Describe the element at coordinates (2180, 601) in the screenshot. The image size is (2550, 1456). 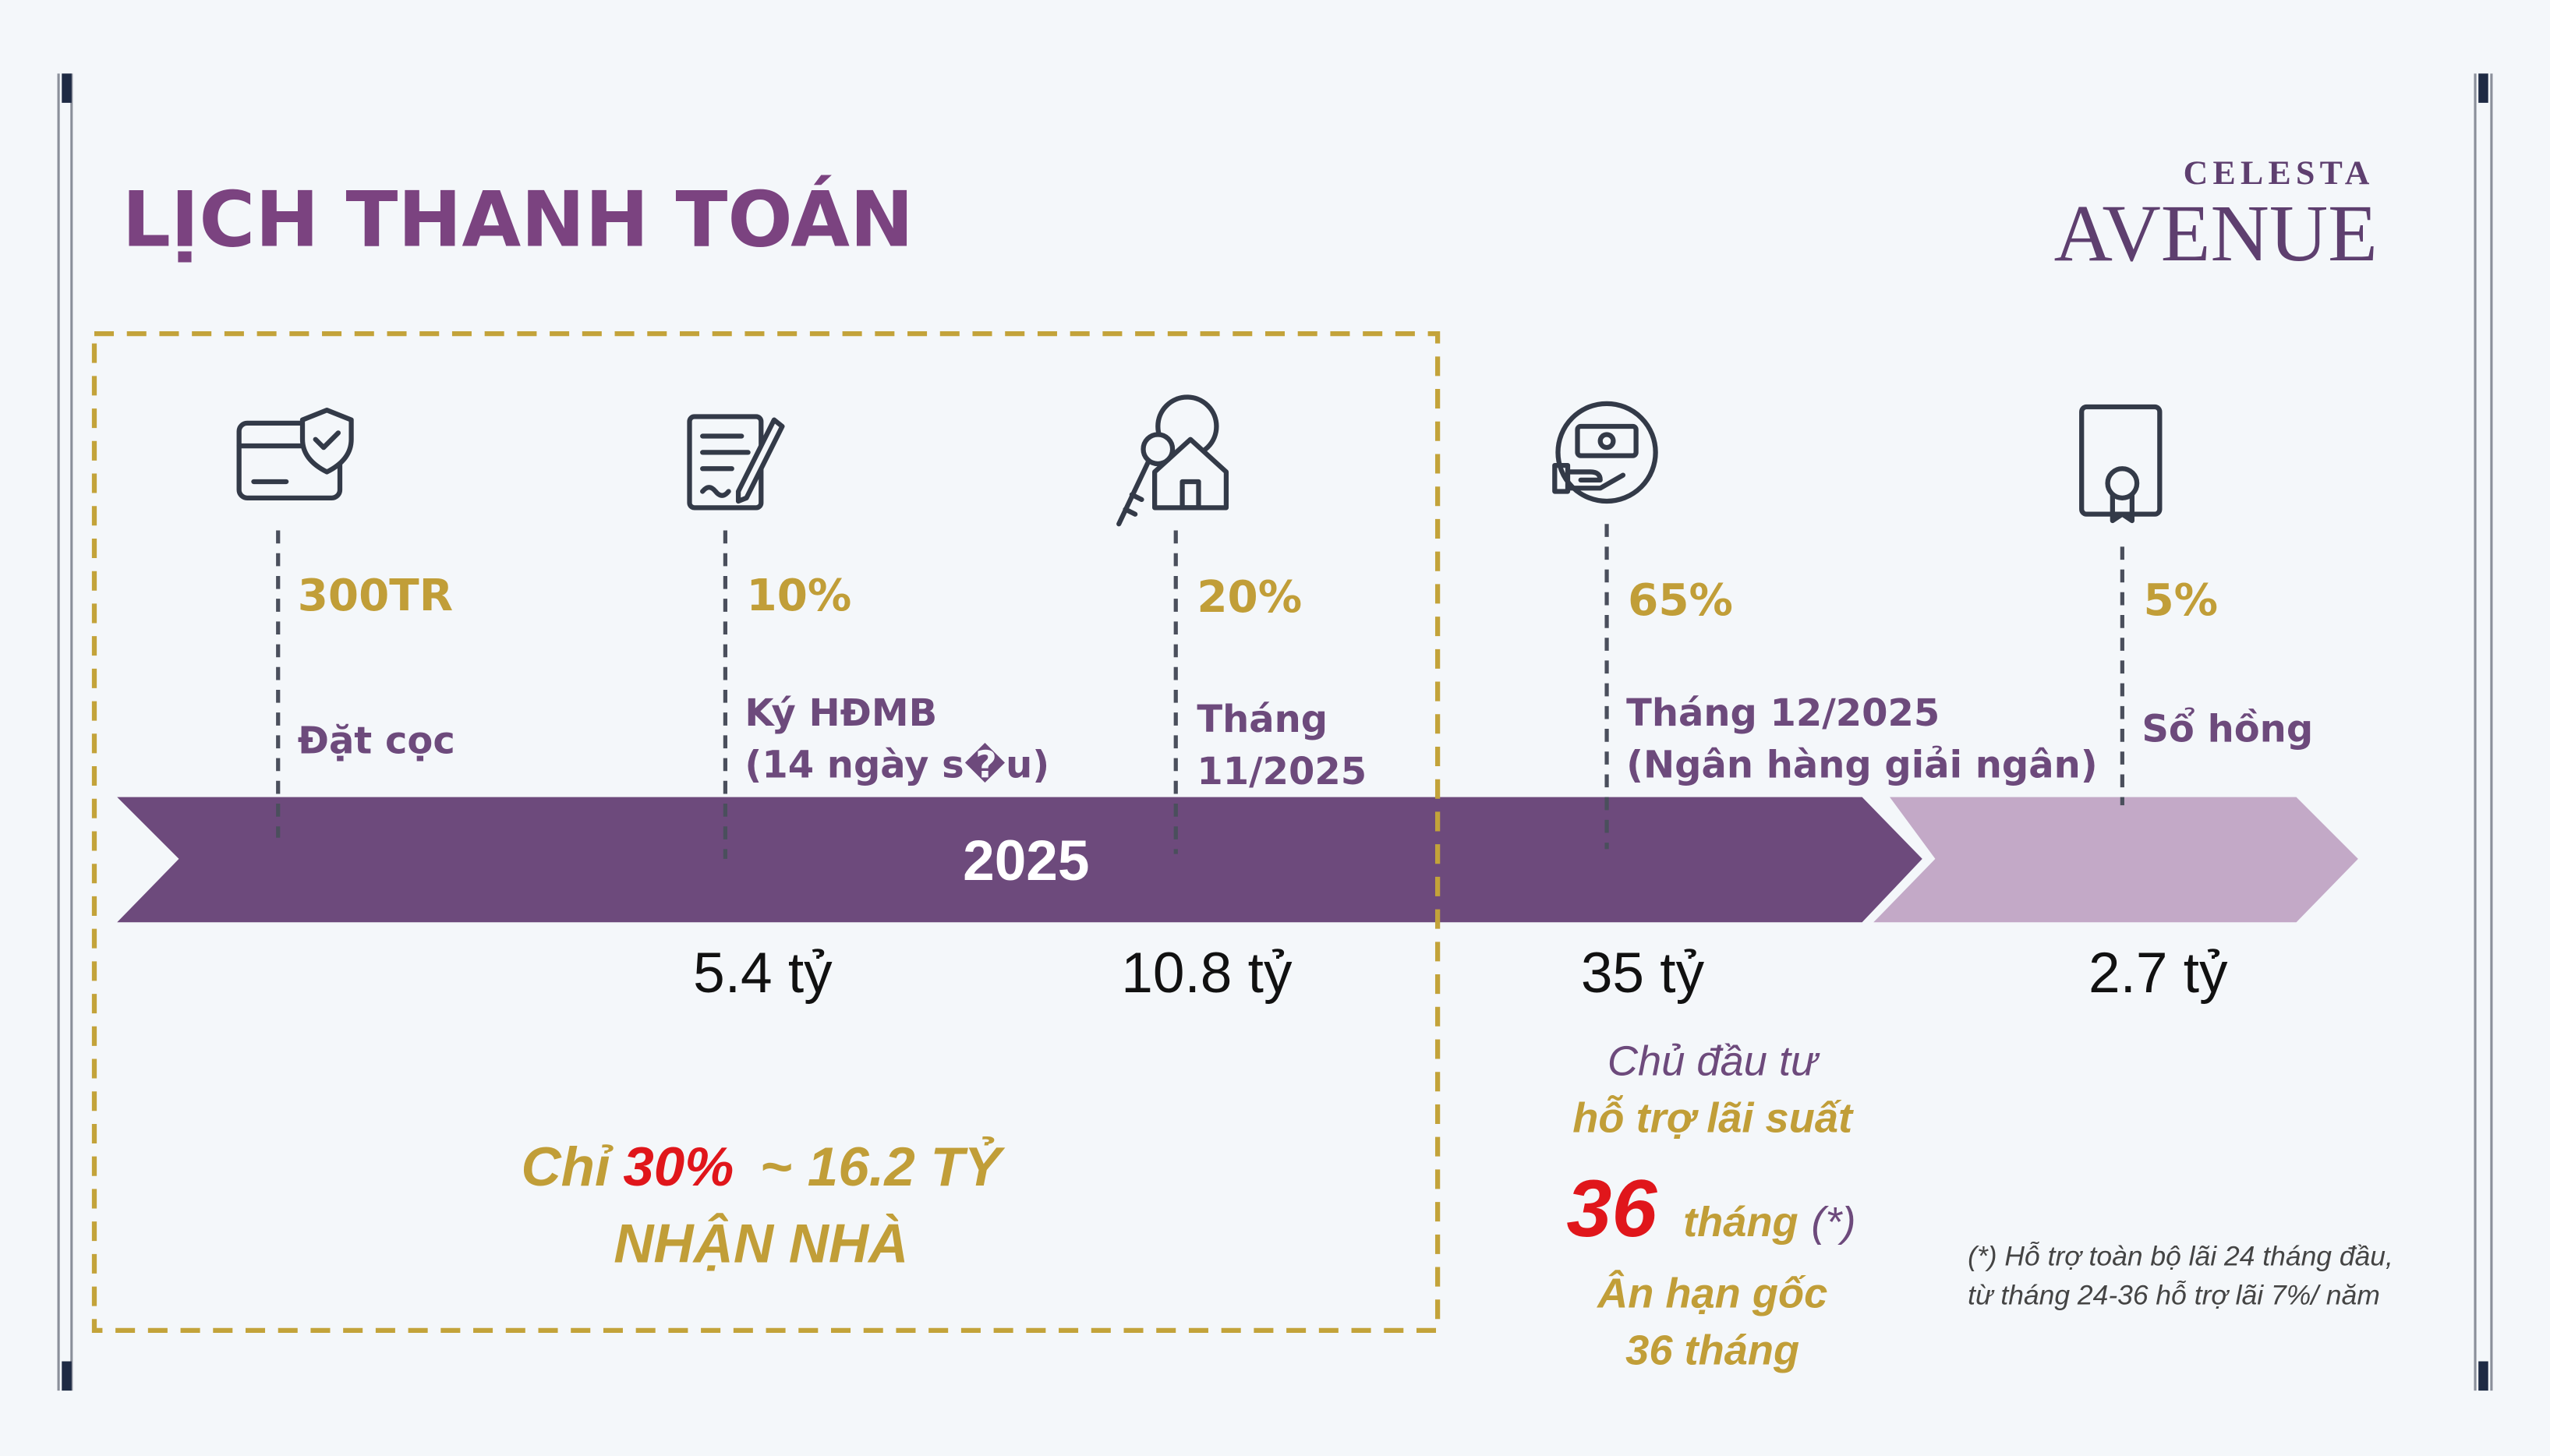
I see `step-amount: 5%` at that location.